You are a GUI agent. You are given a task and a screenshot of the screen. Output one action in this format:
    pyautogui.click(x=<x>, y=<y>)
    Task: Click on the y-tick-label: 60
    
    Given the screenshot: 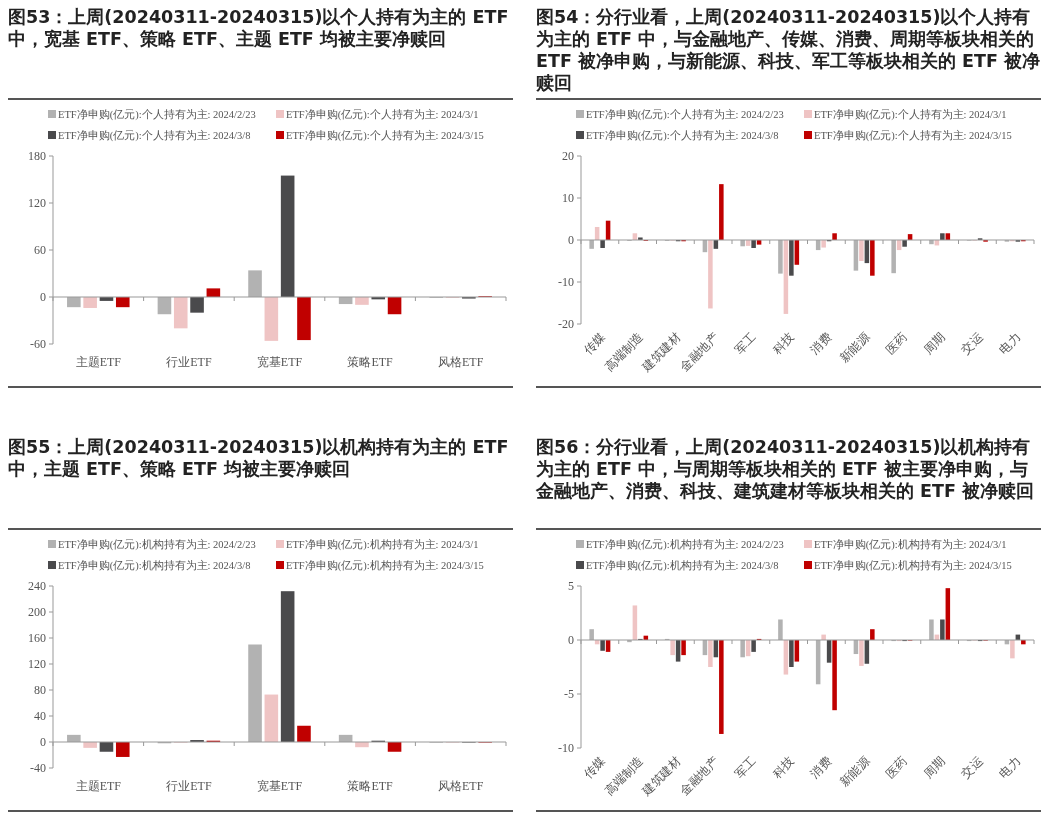 What is the action you would take?
    pyautogui.click(x=40, y=250)
    